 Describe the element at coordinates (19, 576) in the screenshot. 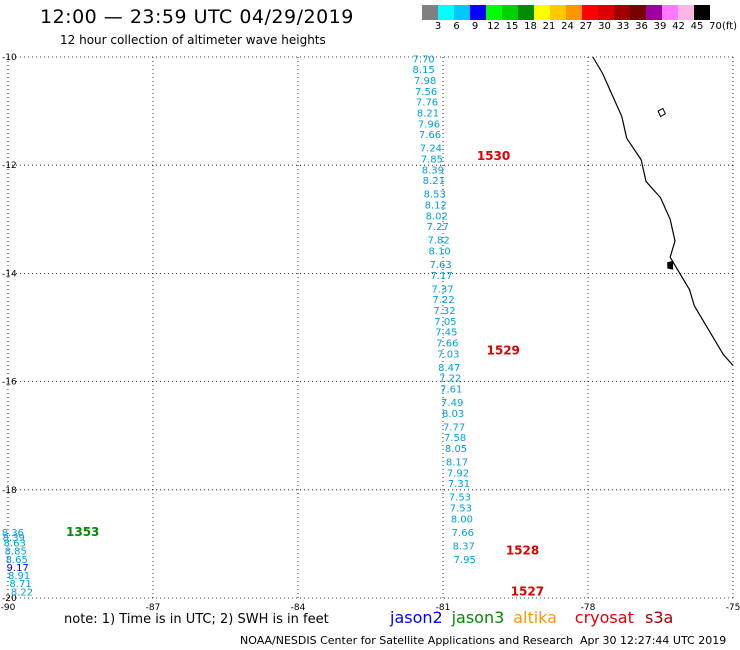

I see `wave-height-value: 8.91` at that location.